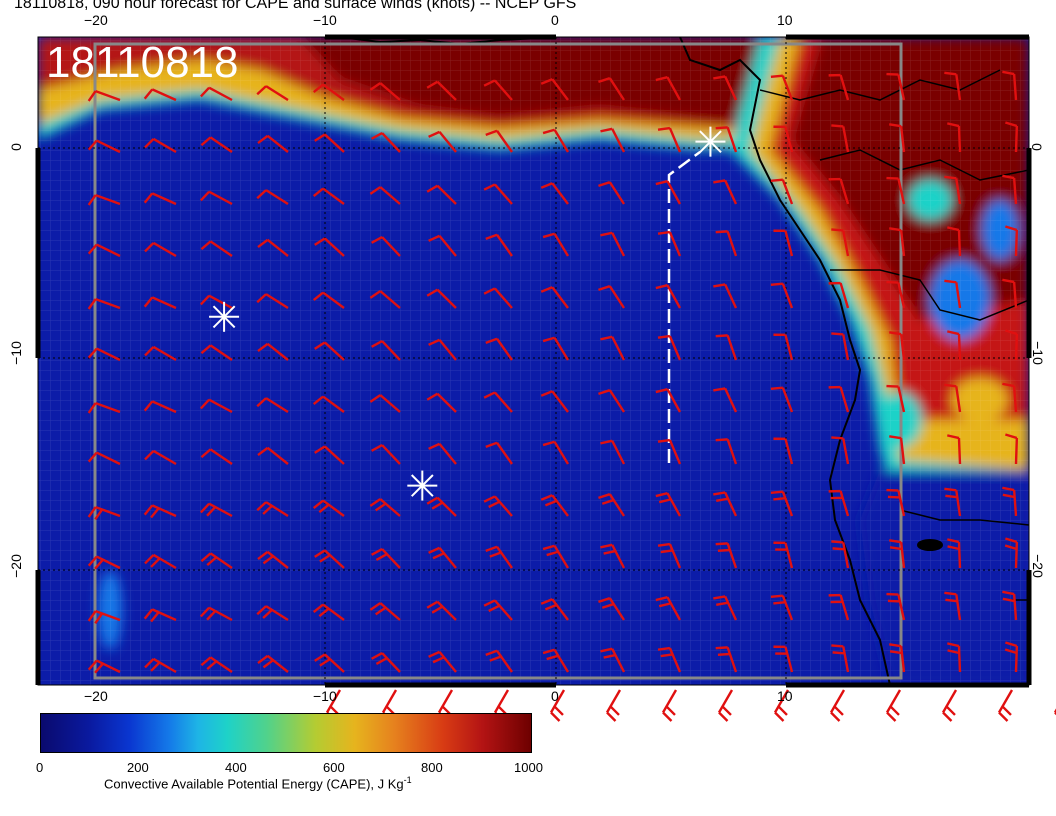 This screenshot has width=1056, height=816. Describe the element at coordinates (138, 767) in the screenshot. I see `colorbar-tick: 200` at that location.